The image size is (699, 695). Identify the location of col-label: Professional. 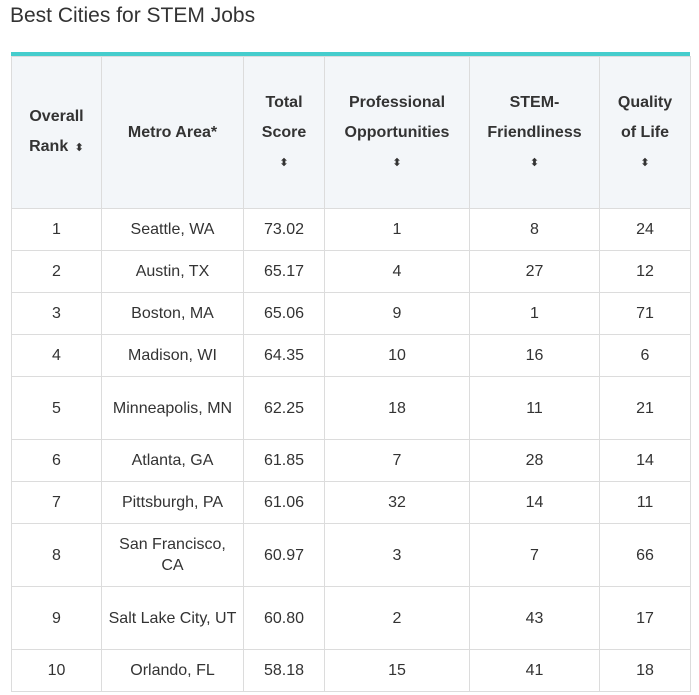
(397, 102).